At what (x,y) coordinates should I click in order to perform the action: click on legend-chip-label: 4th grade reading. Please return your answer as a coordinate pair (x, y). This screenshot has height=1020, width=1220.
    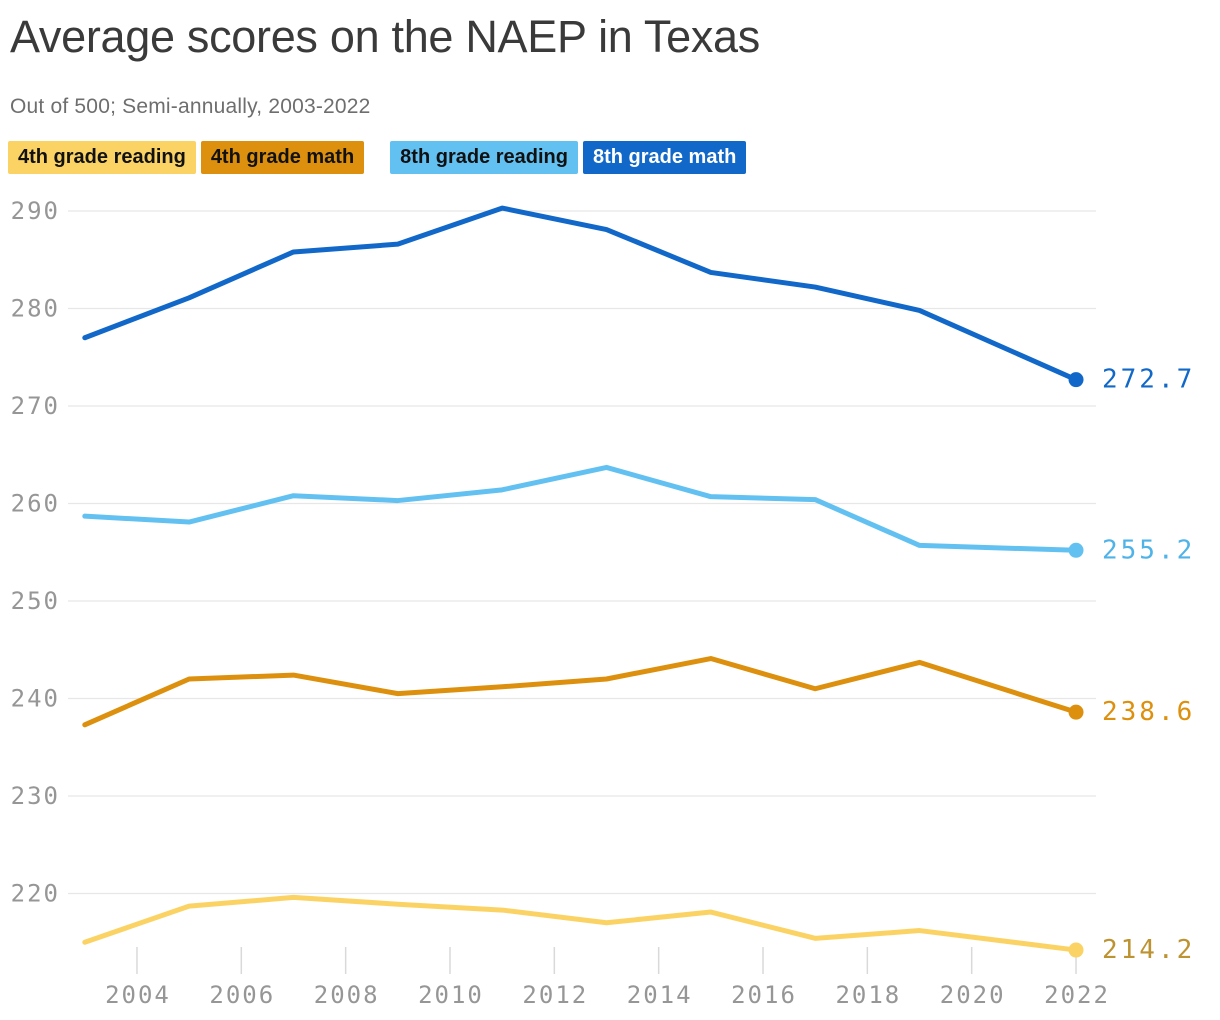
    Looking at the image, I should click on (102, 157).